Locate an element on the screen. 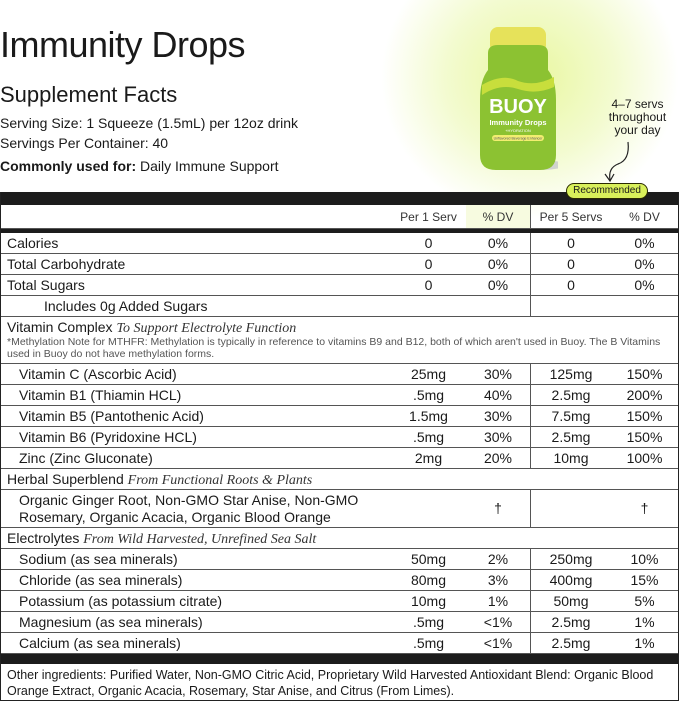 The image size is (679, 705). header-per-1-serv: Per 1 Serv is located at coordinates (428, 217).